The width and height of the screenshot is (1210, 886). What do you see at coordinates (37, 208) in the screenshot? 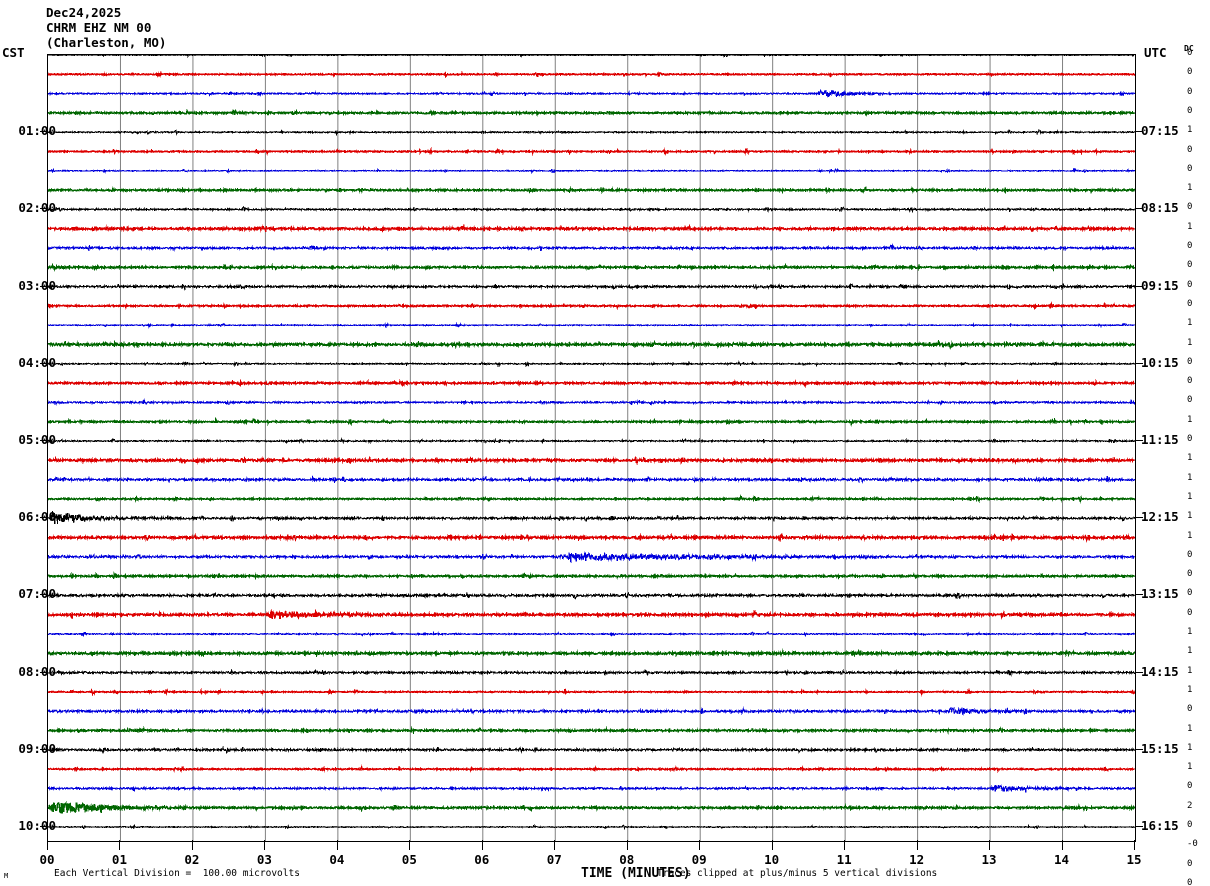
I see `left-time-label: 02:00` at bounding box center [37, 208].